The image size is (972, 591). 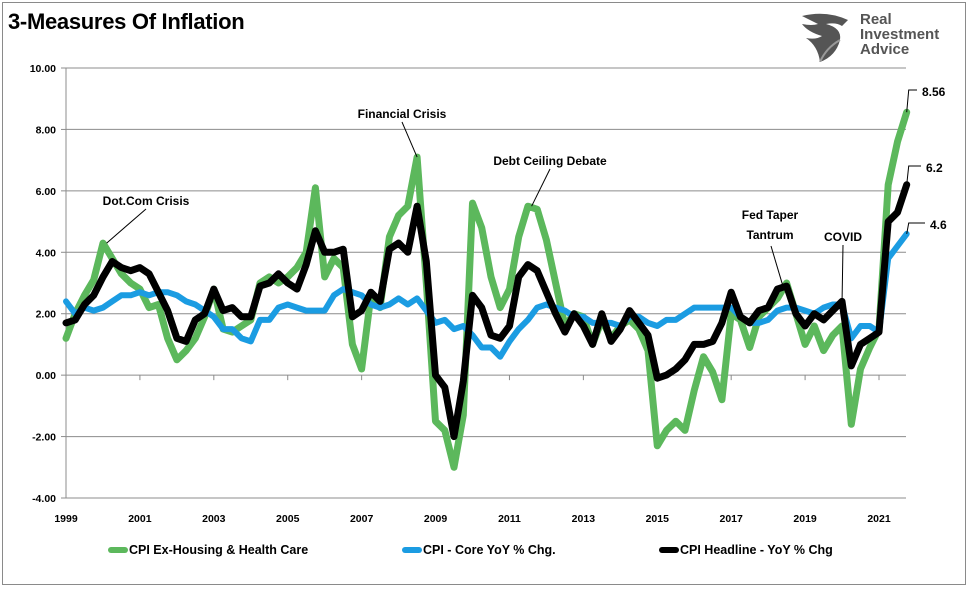 I want to click on chart-title: 3-Measures Of Inflation, so click(x=126, y=21).